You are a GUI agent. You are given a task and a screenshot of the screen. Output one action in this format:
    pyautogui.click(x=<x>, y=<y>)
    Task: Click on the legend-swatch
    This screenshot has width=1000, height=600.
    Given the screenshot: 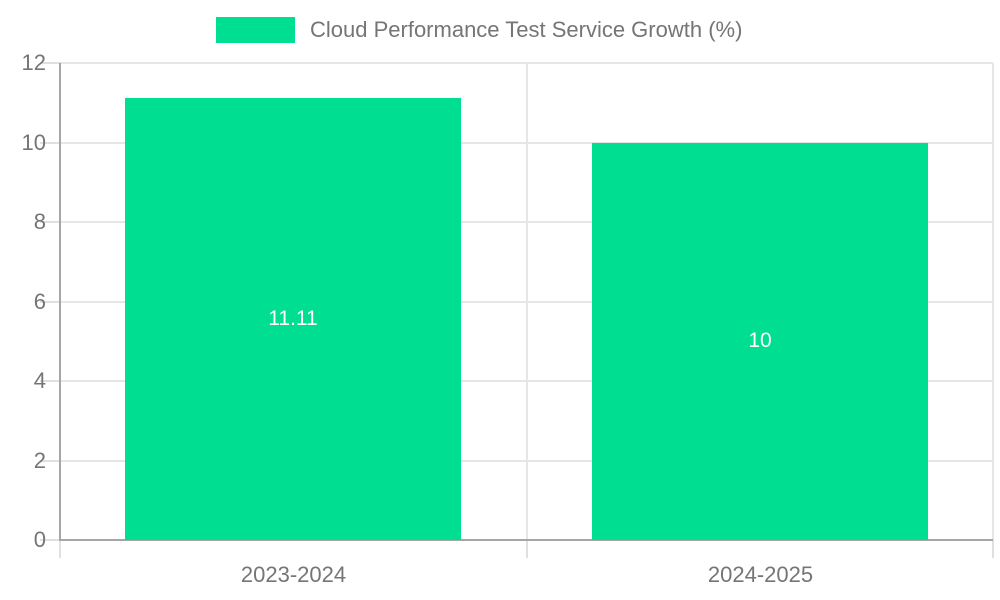 What is the action you would take?
    pyautogui.click(x=255, y=30)
    